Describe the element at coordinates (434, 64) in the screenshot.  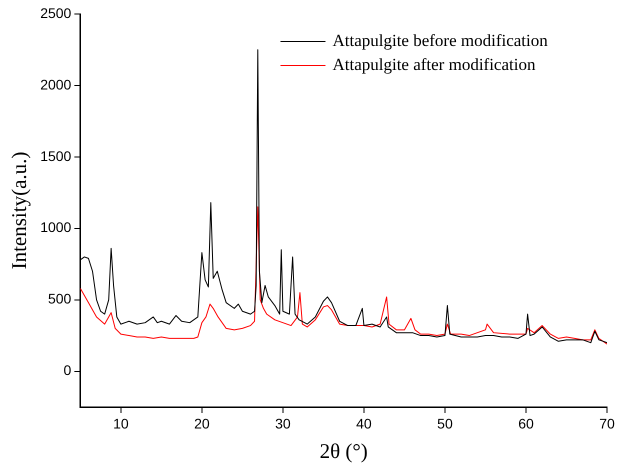
I see `legend-label: Attapulgite after modification` at that location.